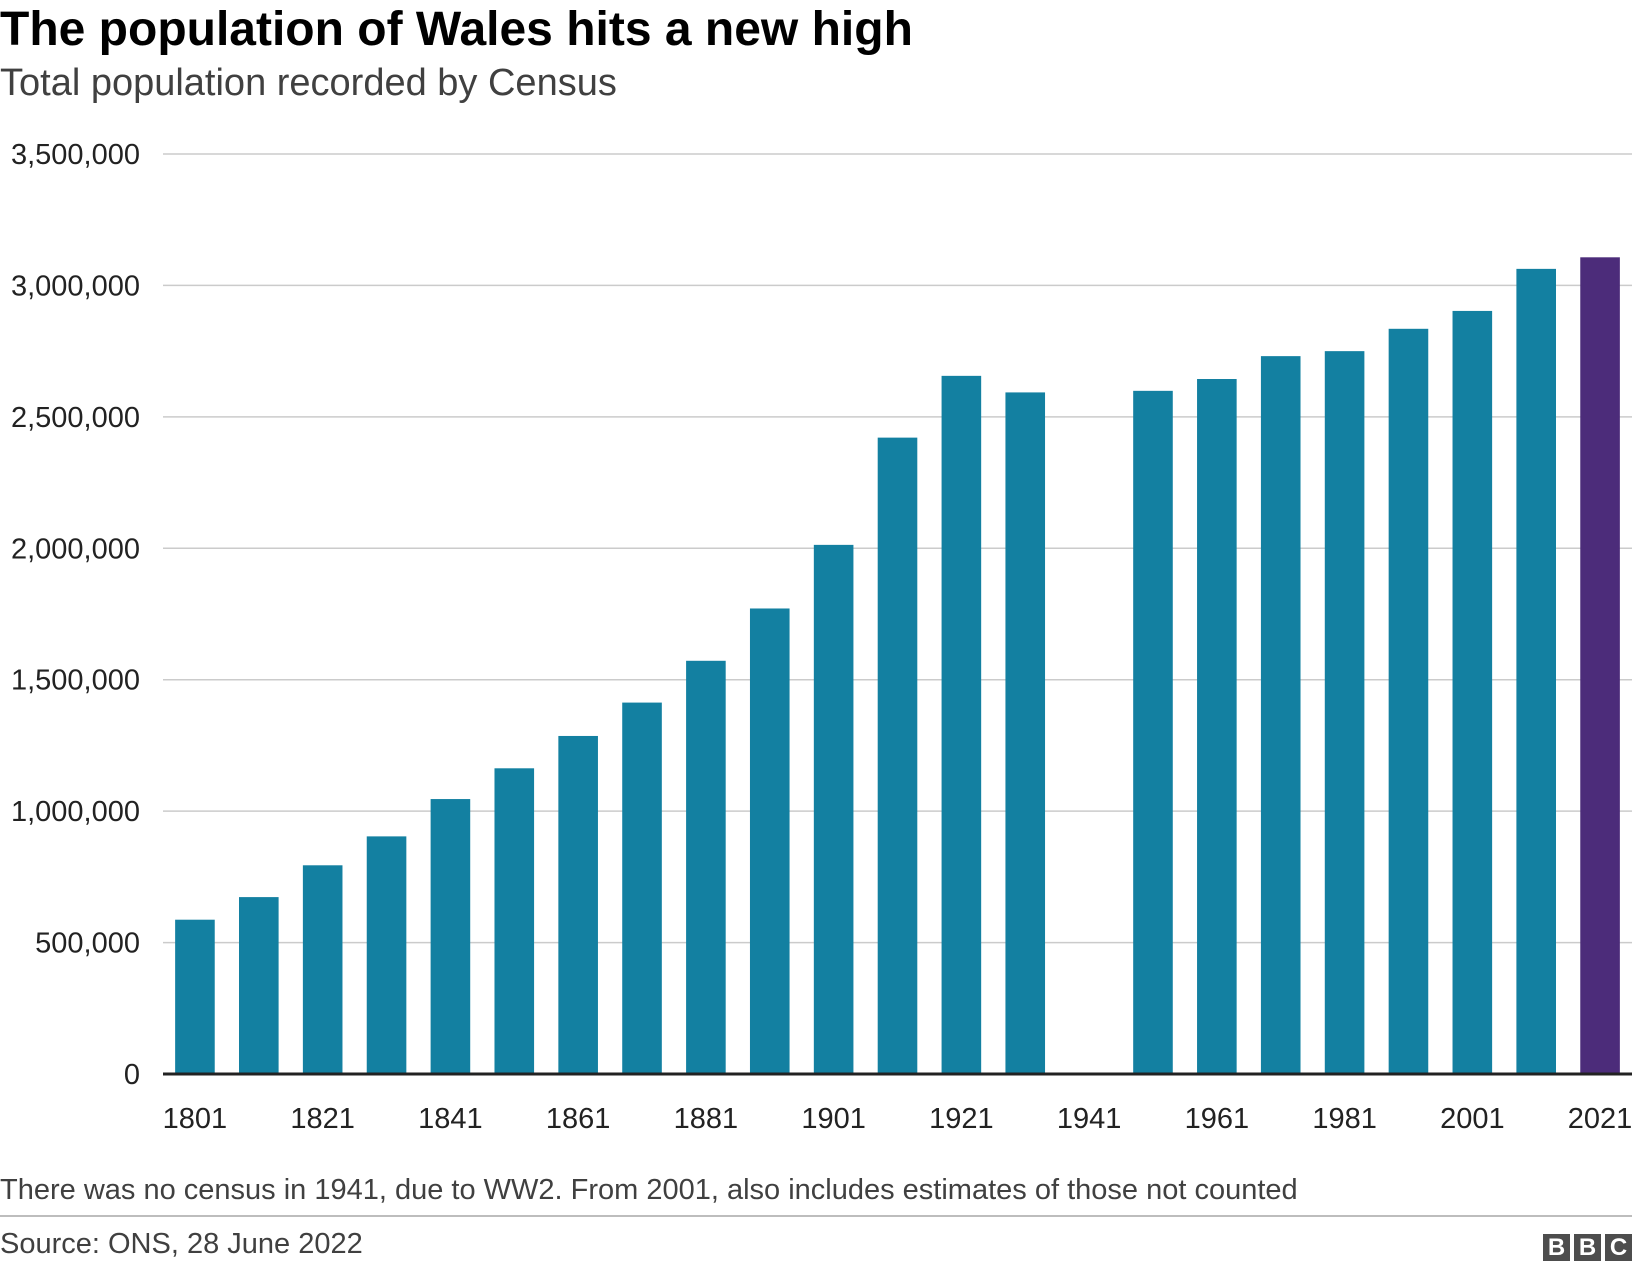 The height and width of the screenshot is (1272, 1632). Describe the element at coordinates (75, 549) in the screenshot. I see `y-tick-label: 2,000,000` at that location.